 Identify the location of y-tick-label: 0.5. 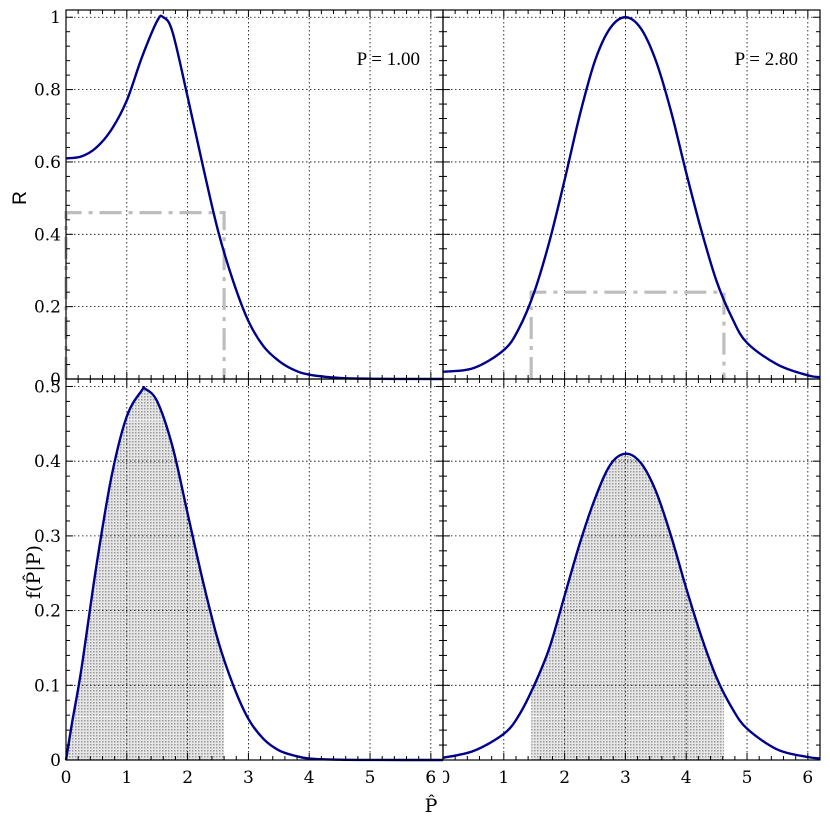
(47, 387).